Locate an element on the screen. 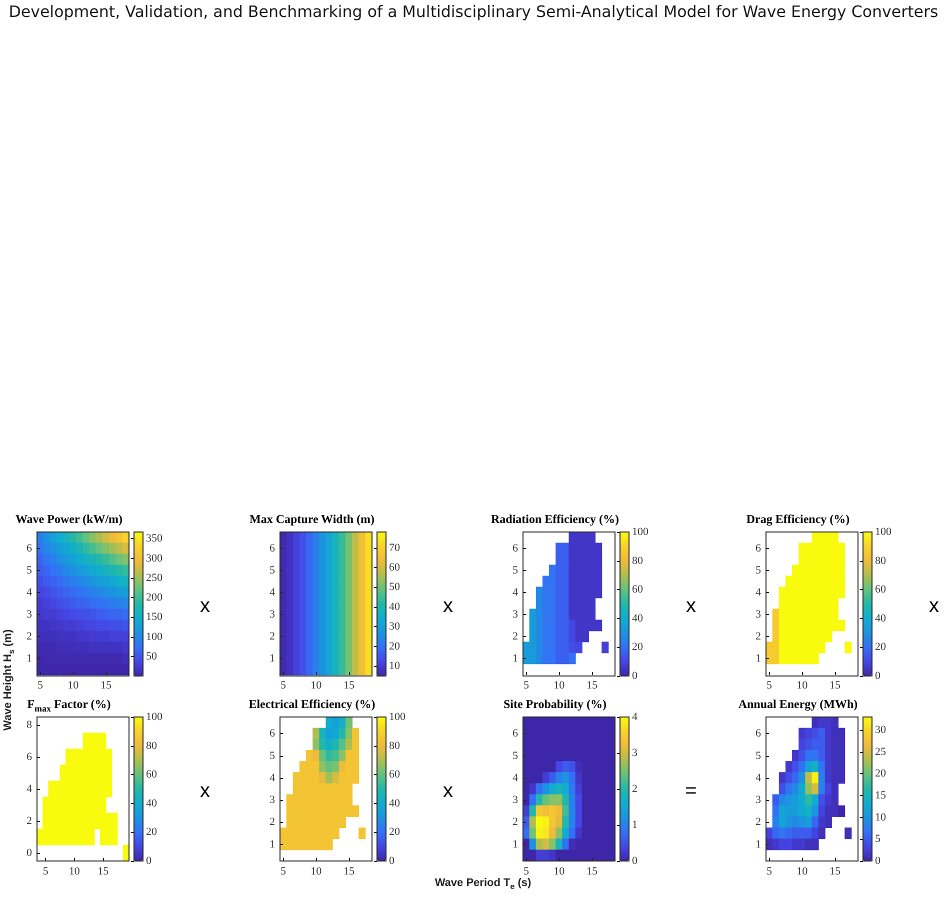  color-bar-label: 150 is located at coordinates (154, 617).